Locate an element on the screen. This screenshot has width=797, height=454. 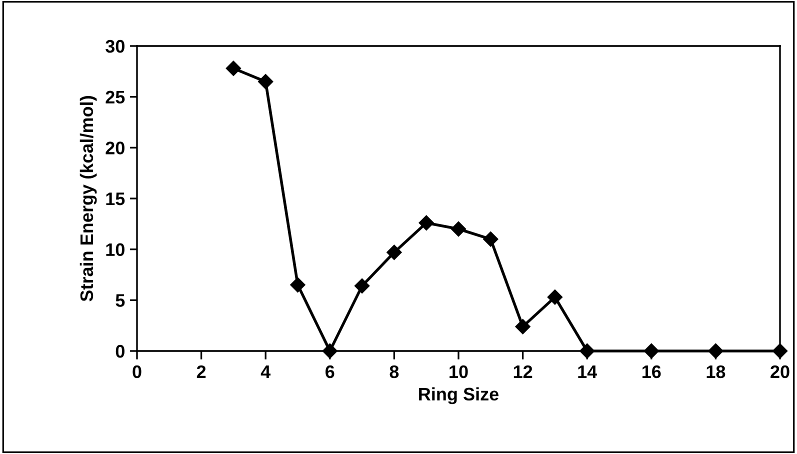
x-tick-label: 4 is located at coordinates (265, 372).